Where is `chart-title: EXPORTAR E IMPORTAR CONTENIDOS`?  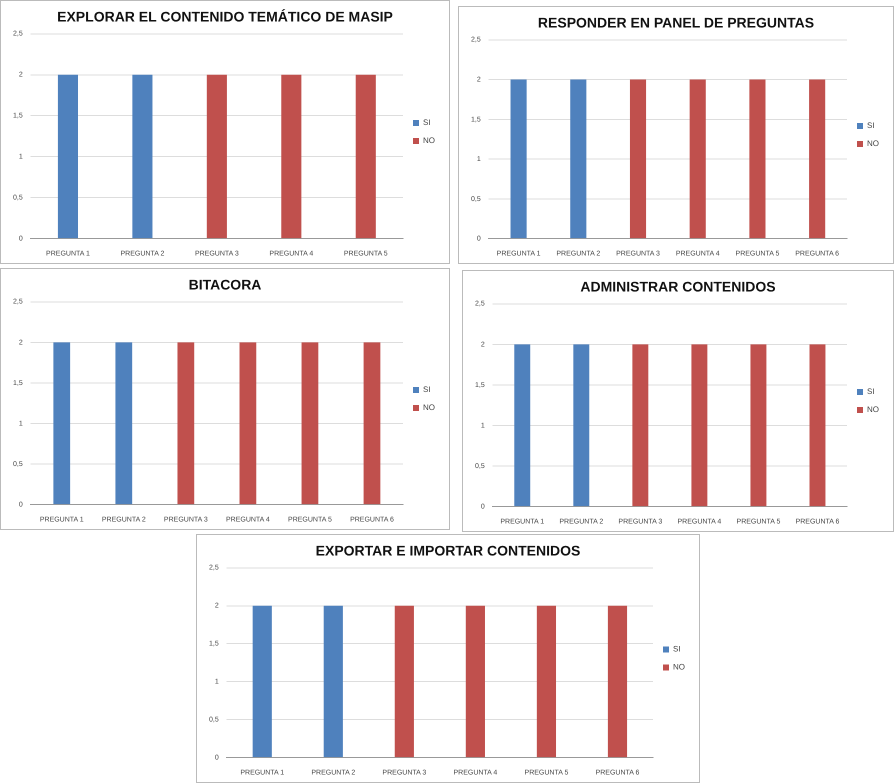 chart-title: EXPORTAR E IMPORTAR CONTENIDOS is located at coordinates (448, 550).